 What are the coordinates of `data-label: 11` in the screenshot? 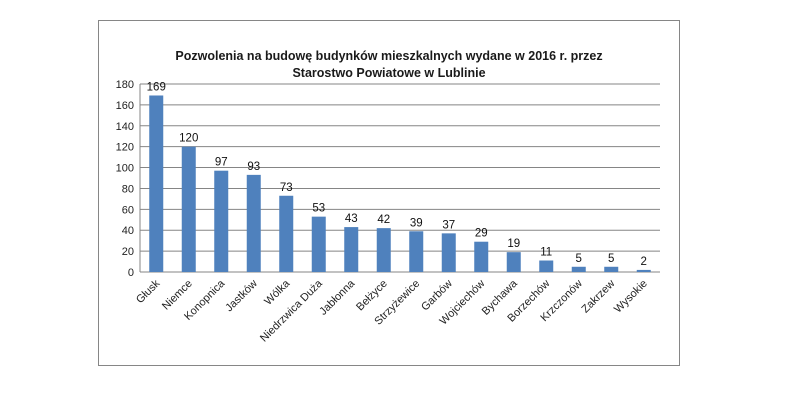 It's located at (546, 253).